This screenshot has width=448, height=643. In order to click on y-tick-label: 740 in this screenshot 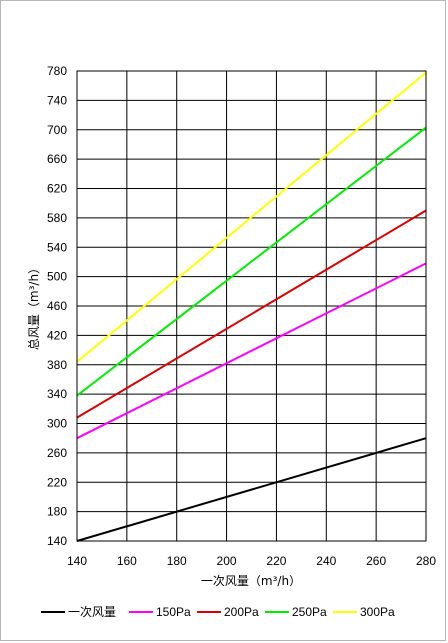, I will do `click(57, 100)`.